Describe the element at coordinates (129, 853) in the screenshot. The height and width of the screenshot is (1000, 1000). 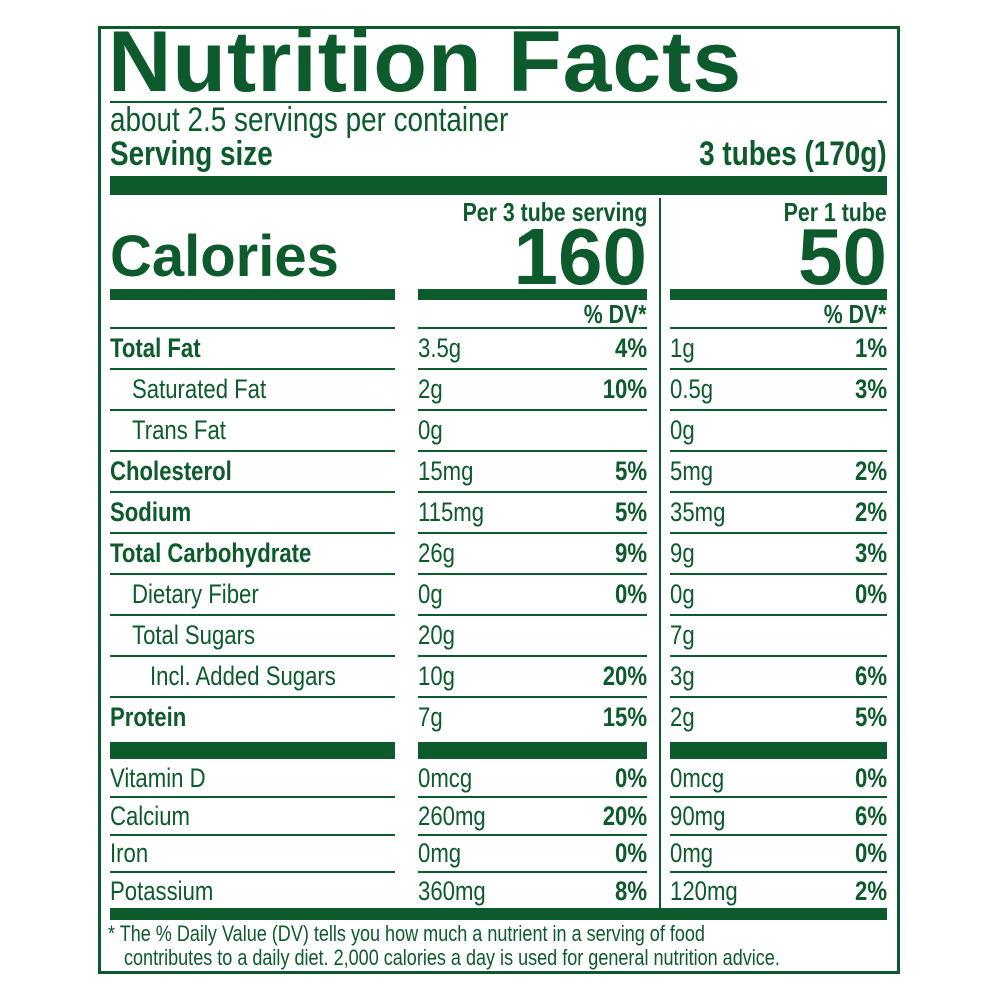
I see `nutrient-name: Iron` at that location.